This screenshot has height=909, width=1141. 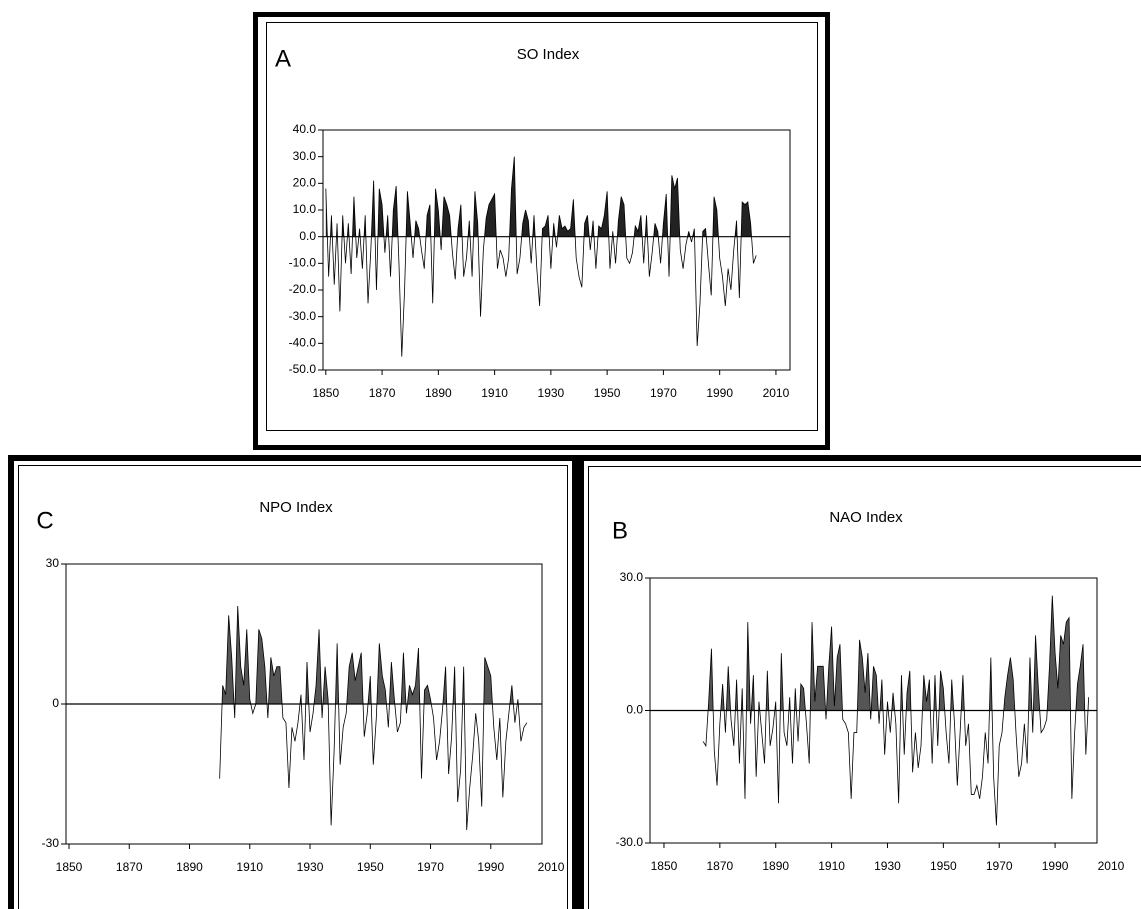 I want to click on y-tick-label: 30, so click(x=53, y=563).